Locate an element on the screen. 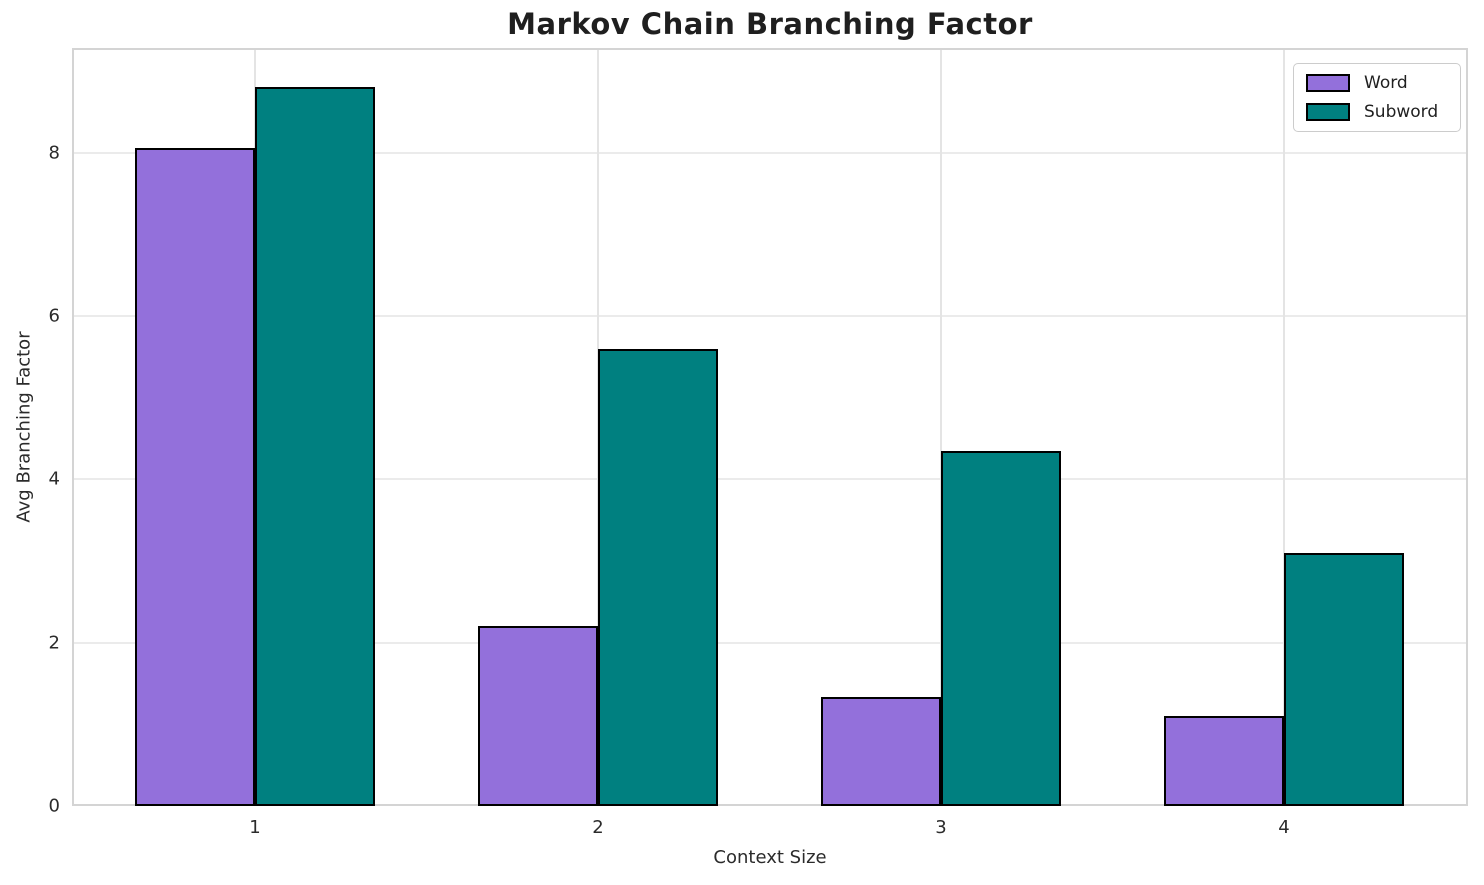  x-tick-label-2: 2 is located at coordinates (598, 827).